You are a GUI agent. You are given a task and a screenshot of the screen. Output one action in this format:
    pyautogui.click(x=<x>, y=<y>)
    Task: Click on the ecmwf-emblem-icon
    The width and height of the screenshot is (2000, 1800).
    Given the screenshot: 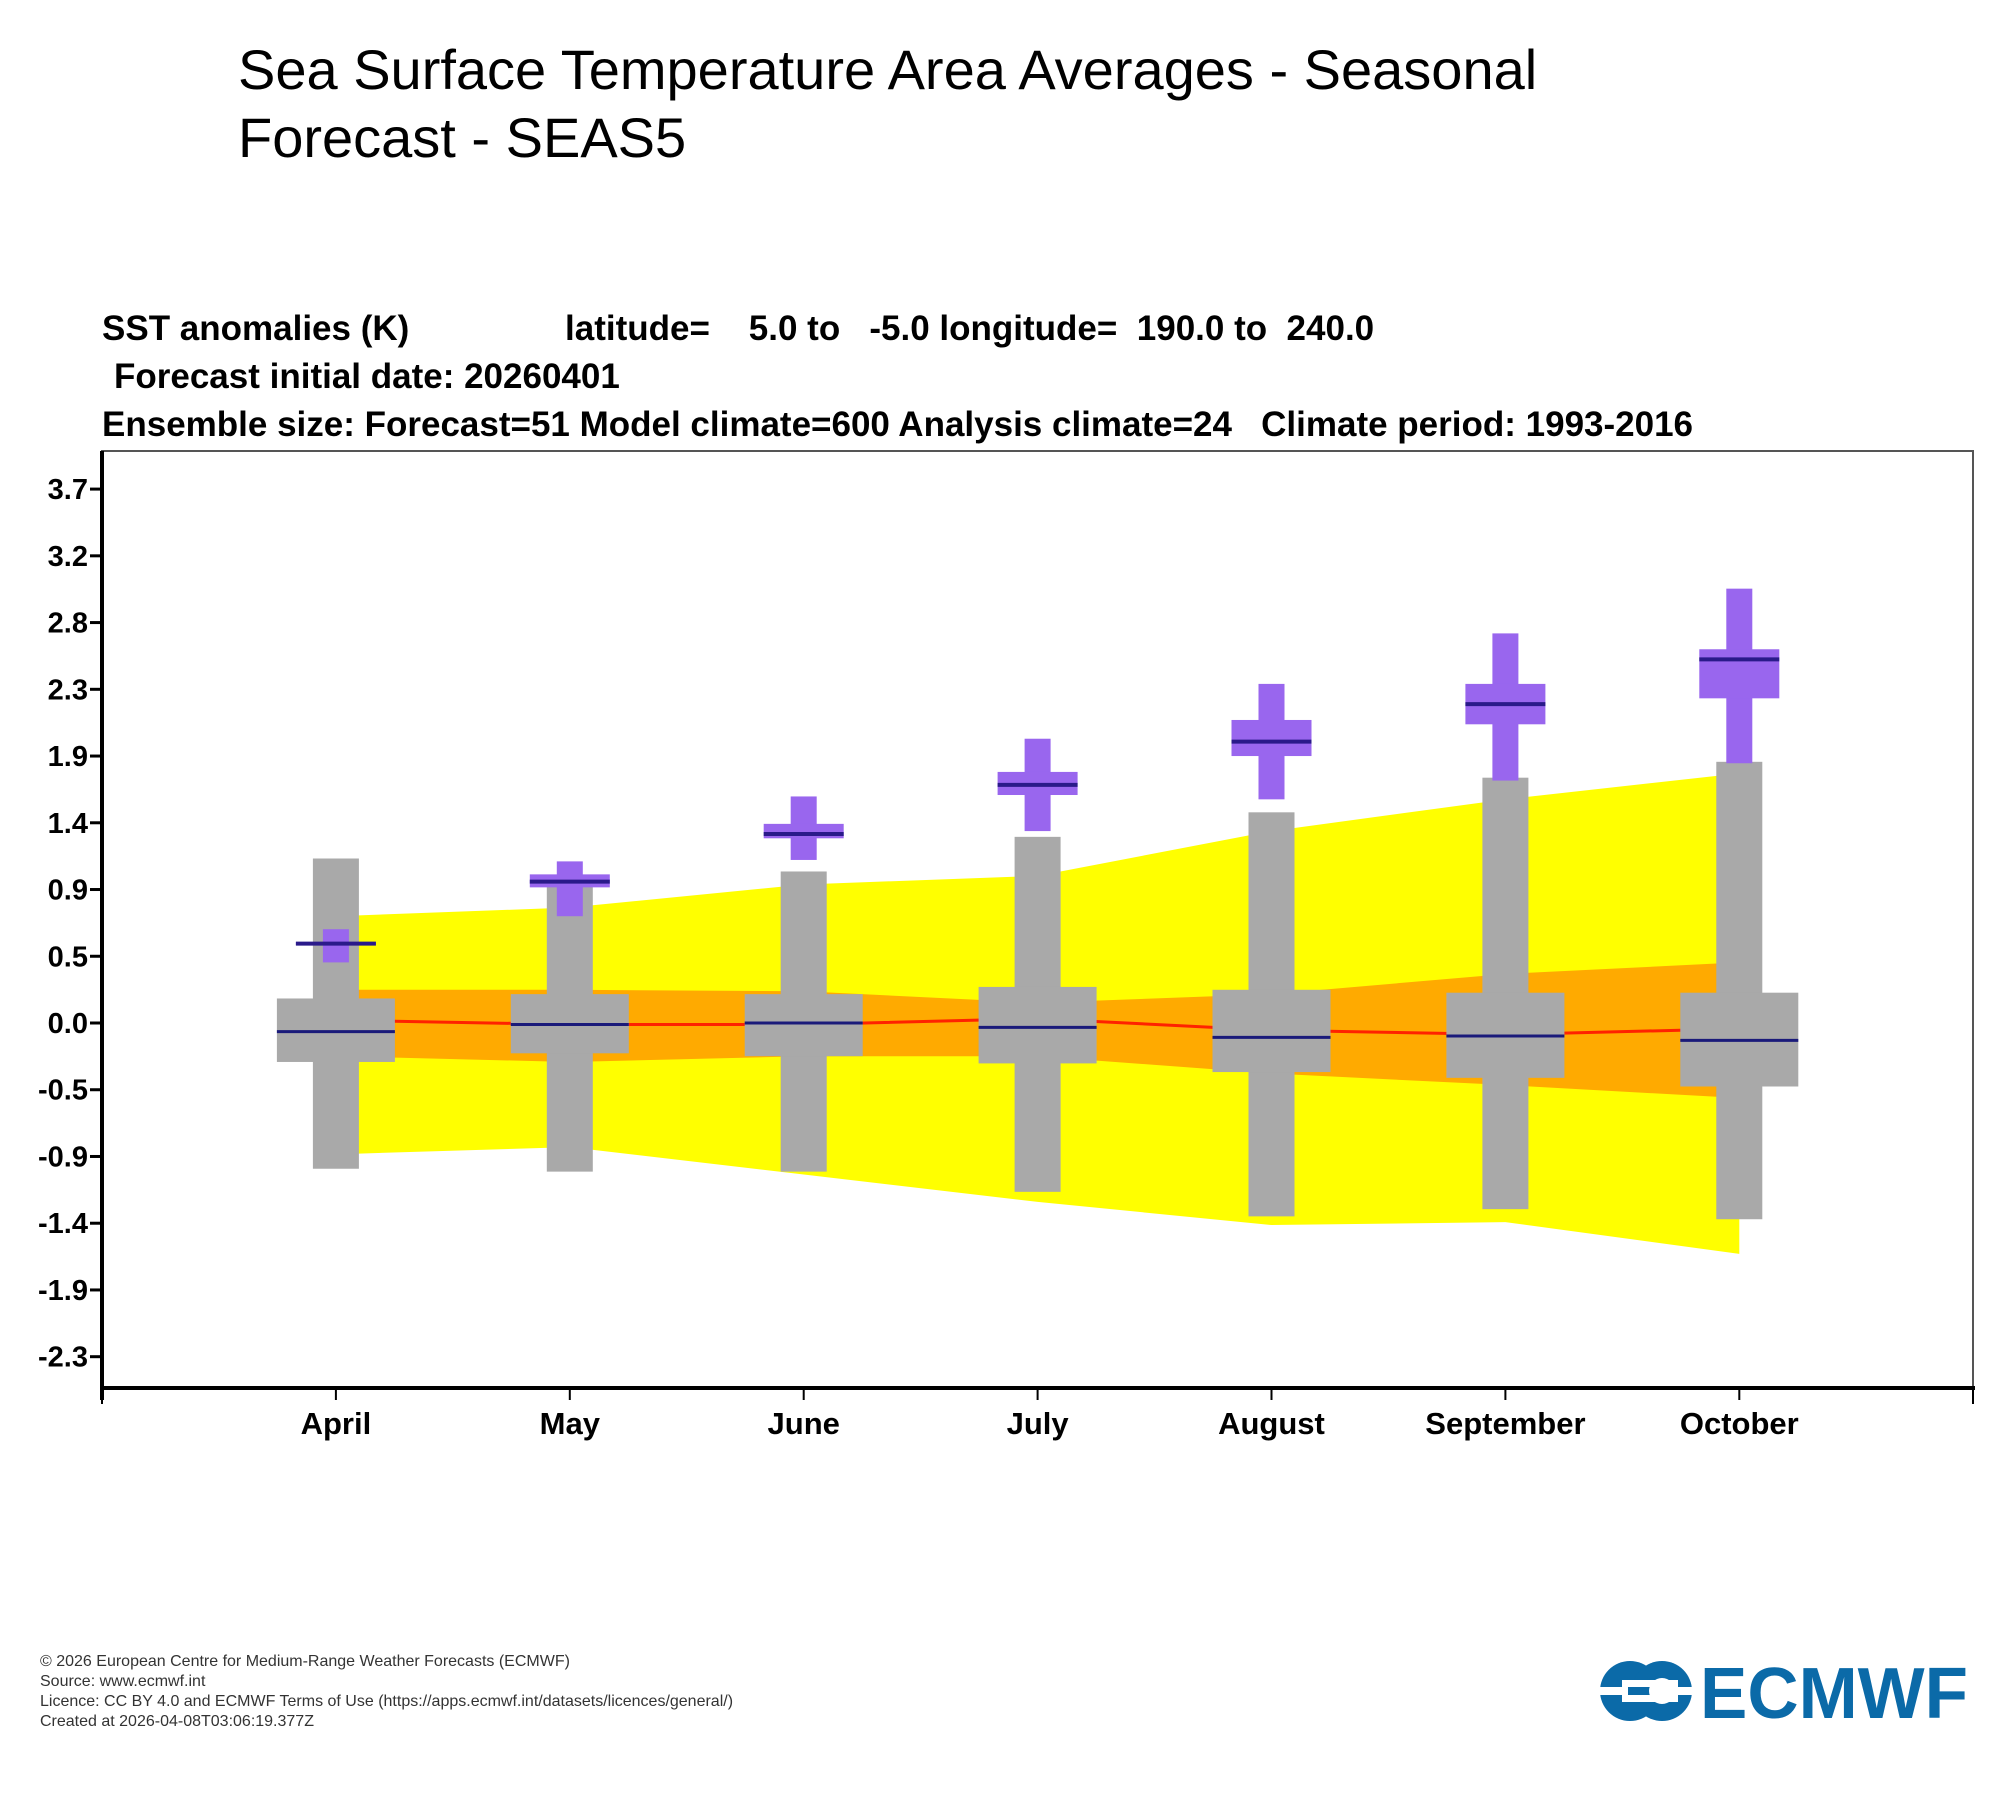 What is the action you would take?
    pyautogui.click(x=1647, y=1691)
    